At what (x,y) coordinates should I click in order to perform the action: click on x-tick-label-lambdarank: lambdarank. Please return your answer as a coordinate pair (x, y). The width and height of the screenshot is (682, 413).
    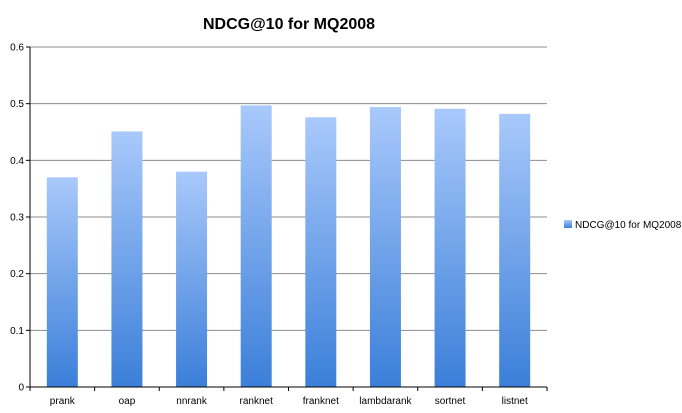
    Looking at the image, I should click on (385, 401).